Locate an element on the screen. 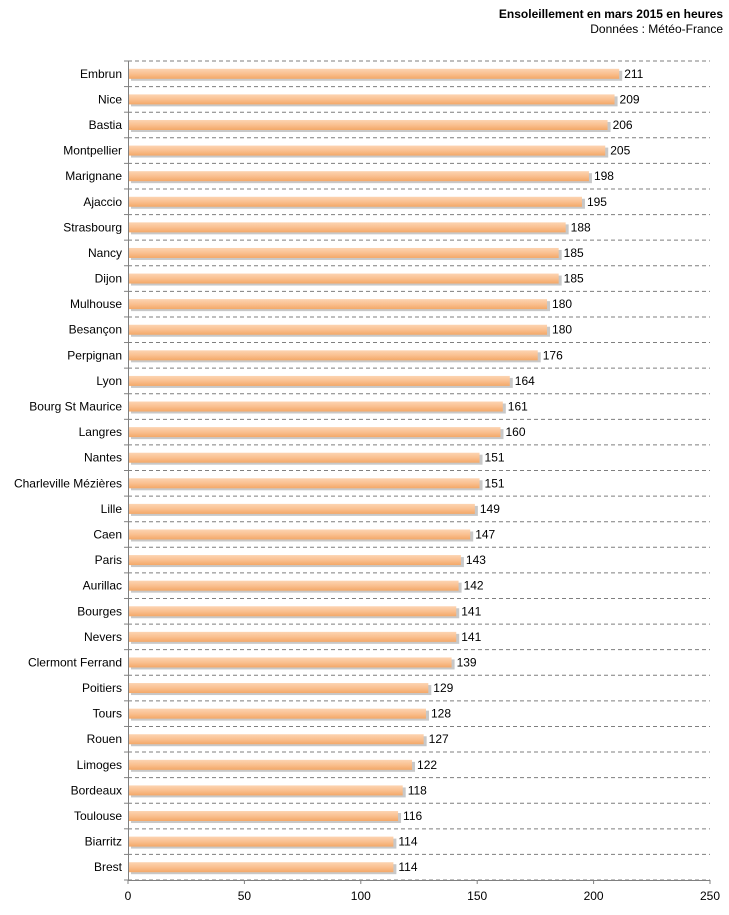 The width and height of the screenshot is (729, 915). data-label: 149 is located at coordinates (490, 509).